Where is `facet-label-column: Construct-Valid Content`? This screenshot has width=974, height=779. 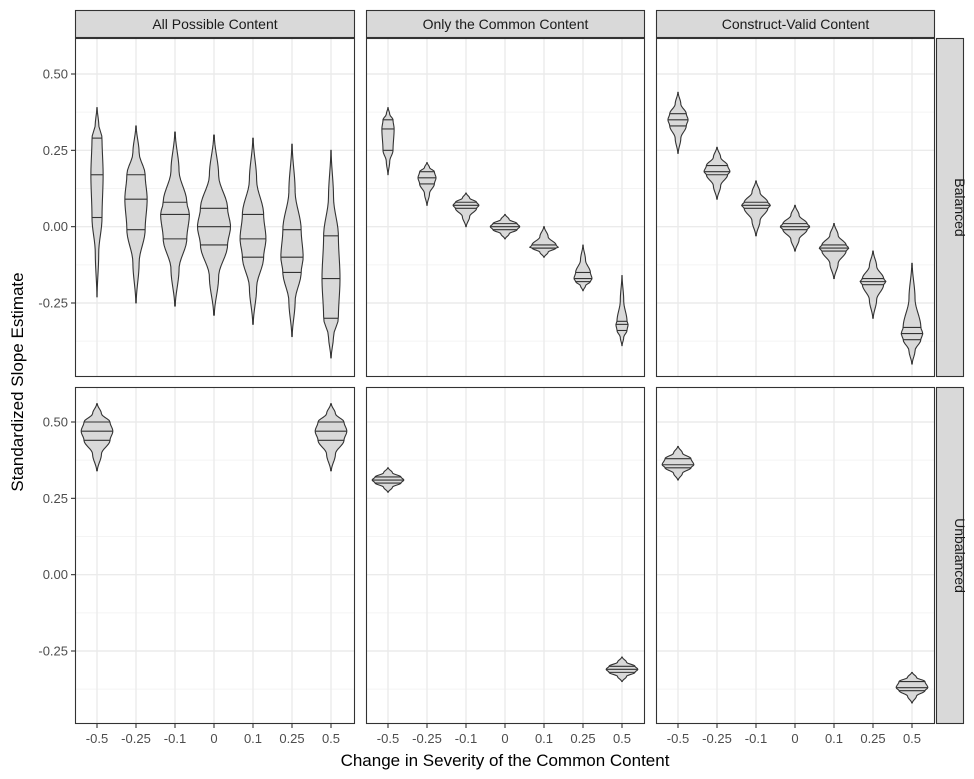 facet-label-column: Construct-Valid Content is located at coordinates (796, 24).